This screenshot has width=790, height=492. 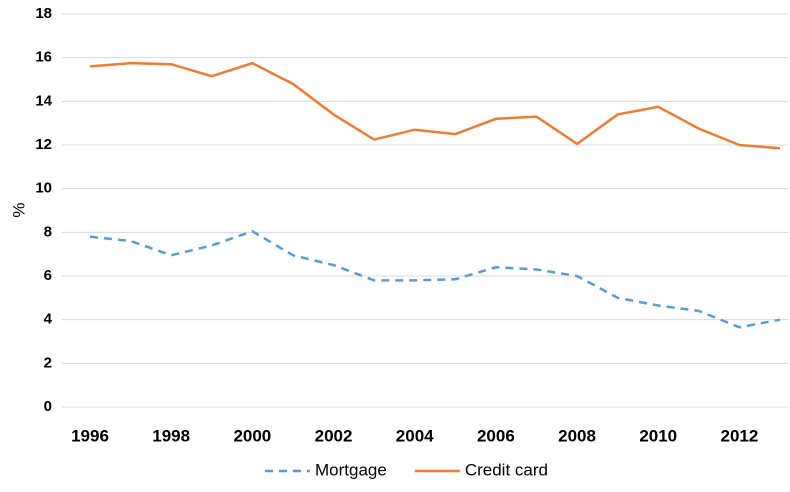 I want to click on y-tick-label: 12, so click(x=43, y=144).